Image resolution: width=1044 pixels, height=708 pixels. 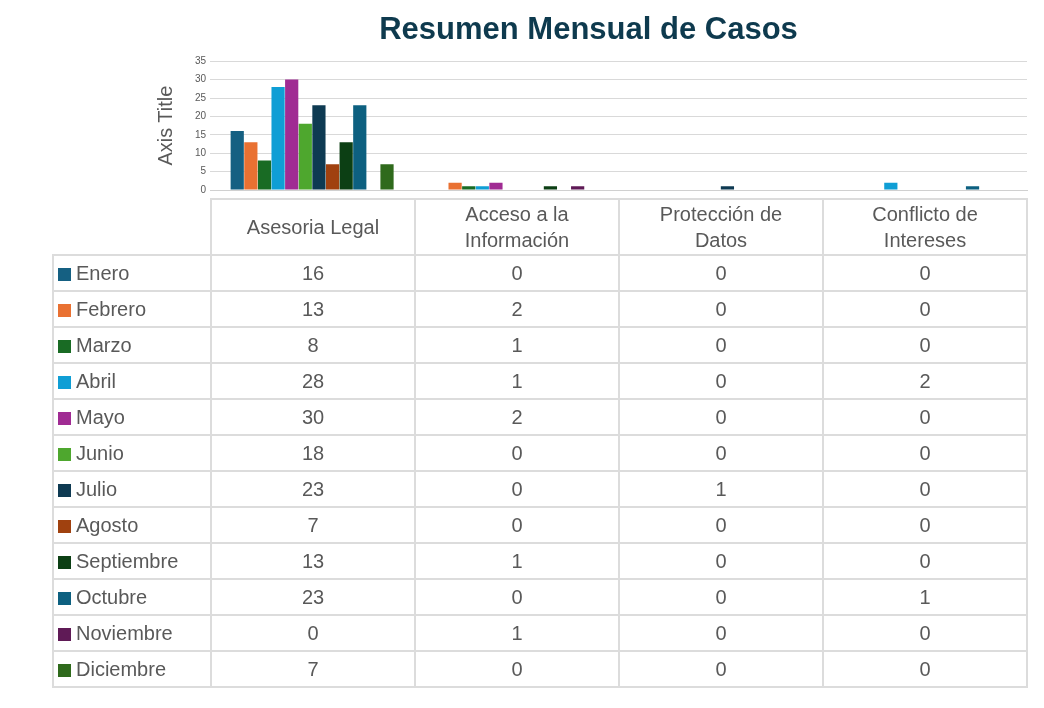 I want to click on legend-label: Septiembre, so click(x=132, y=561).